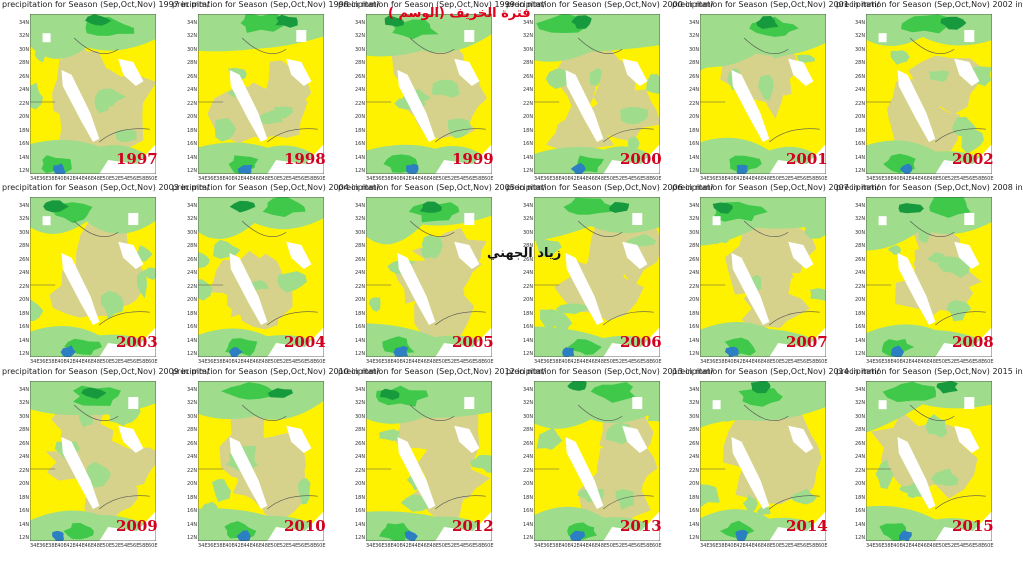 This screenshot has width=1023, height=575. I want to click on author-name: زياد الجهني, so click(524, 253).